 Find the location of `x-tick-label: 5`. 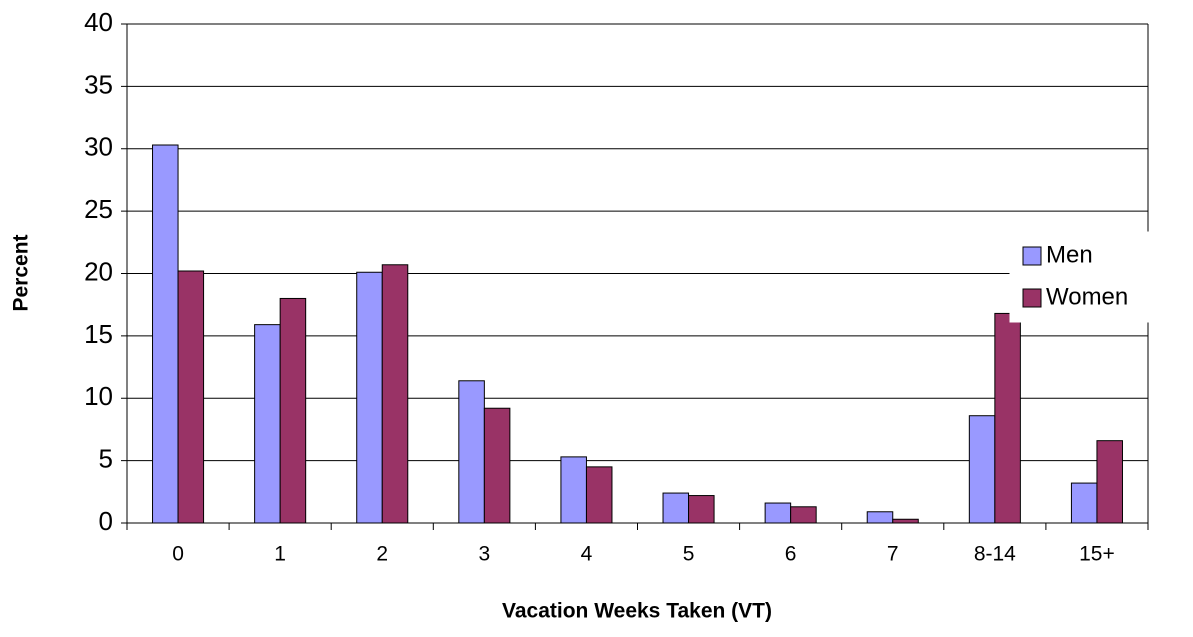

x-tick-label: 5 is located at coordinates (689, 554).